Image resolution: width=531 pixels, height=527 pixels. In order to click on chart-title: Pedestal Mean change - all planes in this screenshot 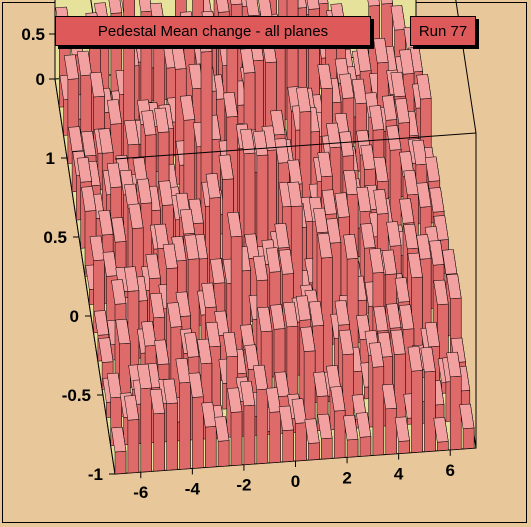, I will do `click(213, 31)`.